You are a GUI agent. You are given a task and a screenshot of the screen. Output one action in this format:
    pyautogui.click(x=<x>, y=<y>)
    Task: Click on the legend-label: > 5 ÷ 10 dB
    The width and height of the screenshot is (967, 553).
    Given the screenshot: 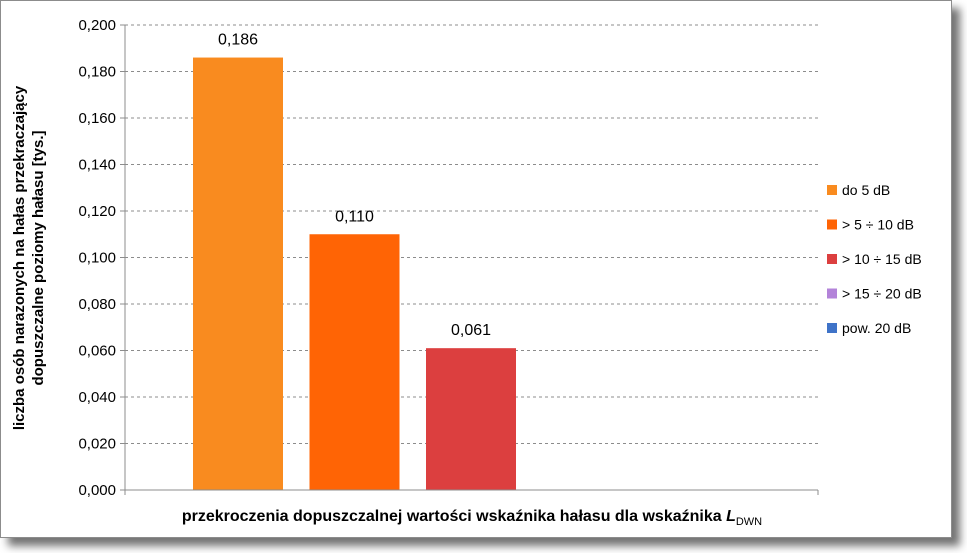 What is the action you would take?
    pyautogui.click(x=878, y=225)
    